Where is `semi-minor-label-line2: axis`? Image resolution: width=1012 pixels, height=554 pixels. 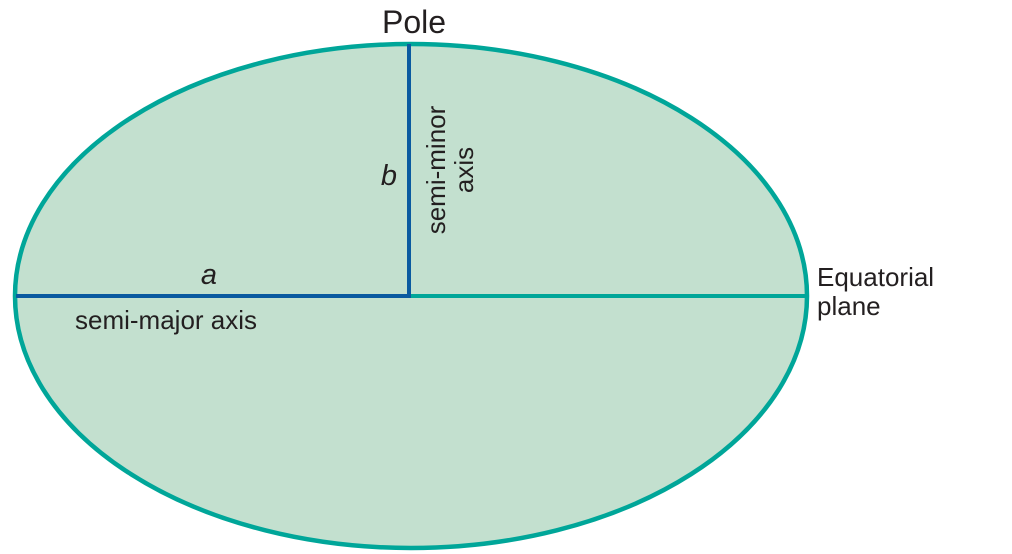
semi-minor-label-line2: axis is located at coordinates (464, 170).